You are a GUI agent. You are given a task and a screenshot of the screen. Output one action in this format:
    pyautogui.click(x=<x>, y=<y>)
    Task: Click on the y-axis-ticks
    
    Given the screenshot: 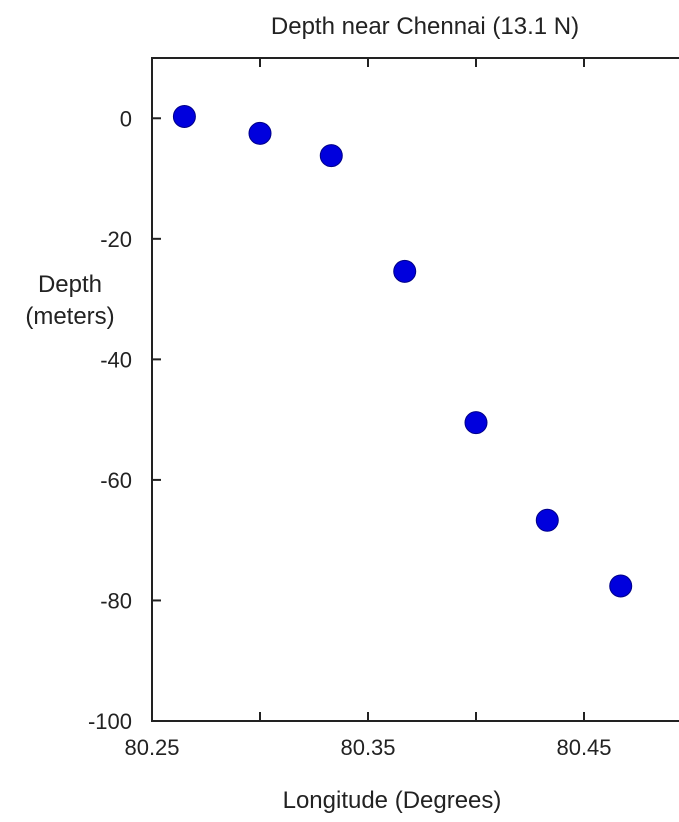 What is the action you would take?
    pyautogui.click(x=156, y=419)
    